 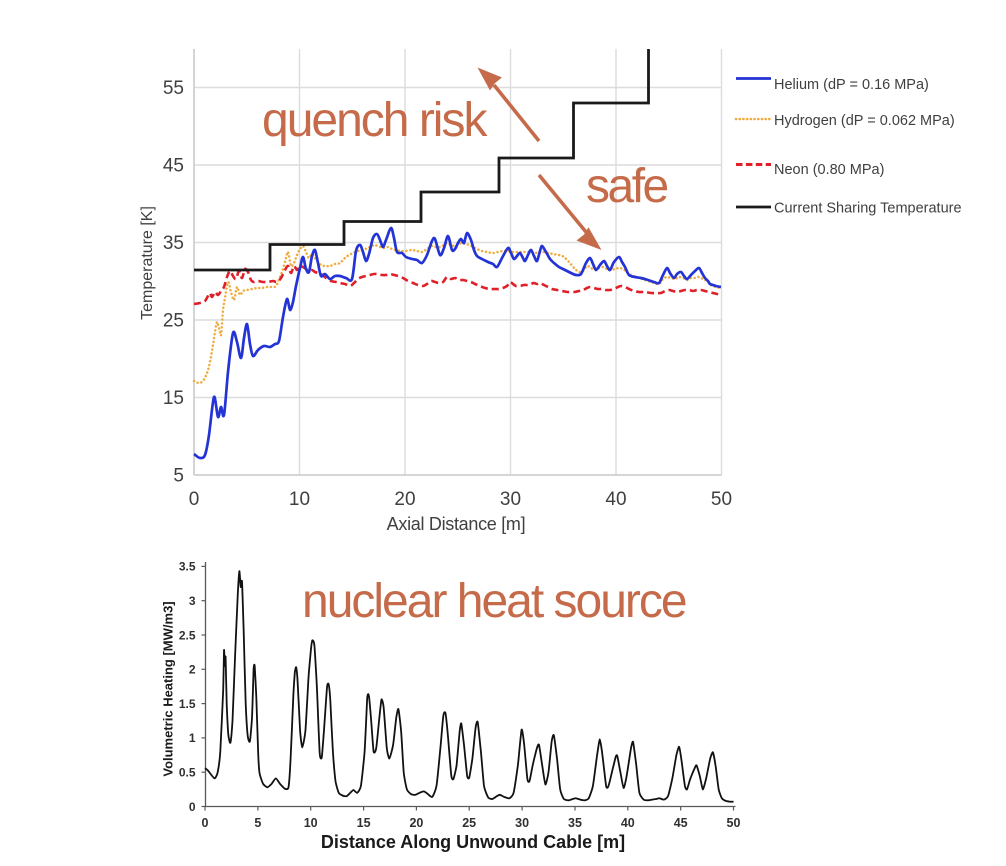 What do you see at coordinates (864, 121) in the screenshot?
I see `svg-text: Hydrogen (dP = 0.062 MPa)` at bounding box center [864, 121].